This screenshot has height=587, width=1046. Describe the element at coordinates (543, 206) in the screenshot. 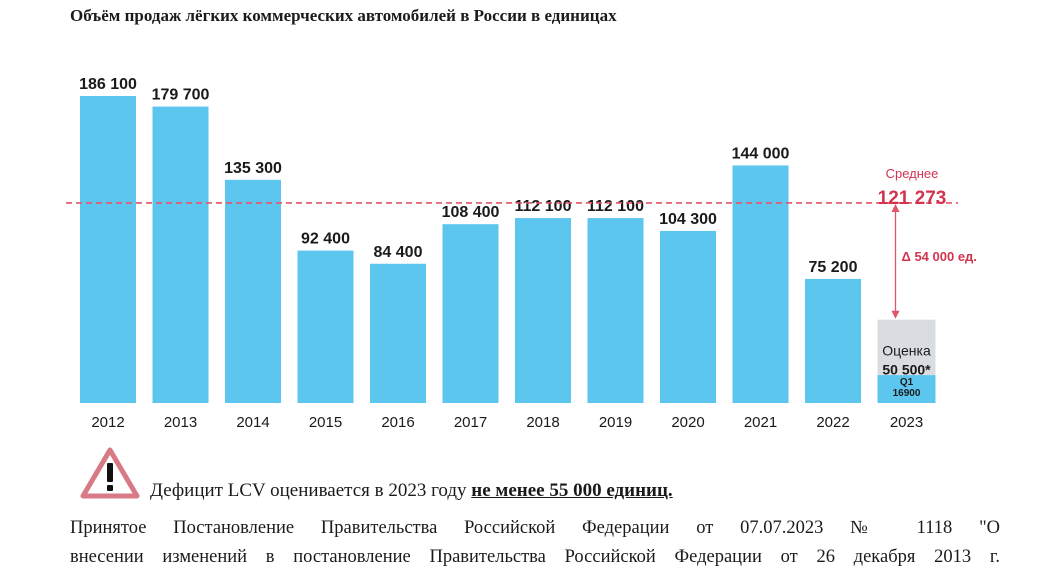

I see `bar-value-label-2018: 112 100` at that location.